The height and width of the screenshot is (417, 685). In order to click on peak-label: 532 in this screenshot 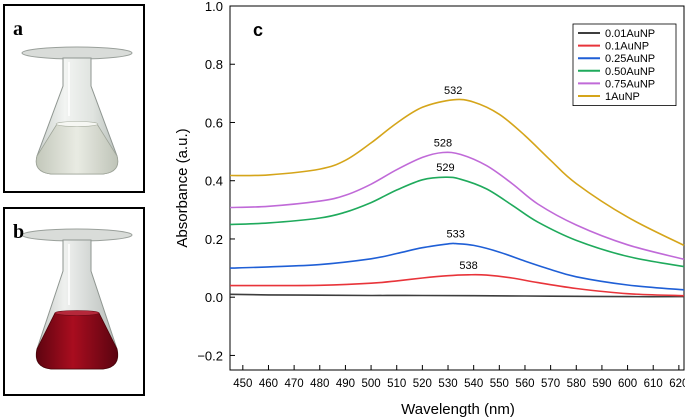, I will do `click(453, 91)`.